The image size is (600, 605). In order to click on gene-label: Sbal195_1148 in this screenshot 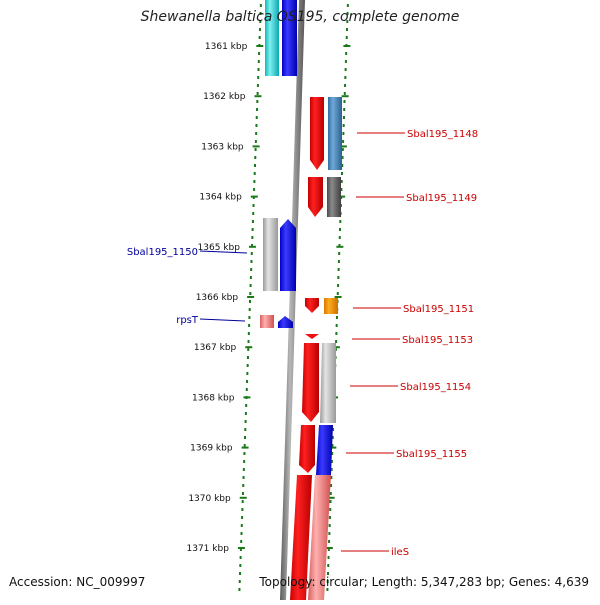, I will do `click(442, 134)`.